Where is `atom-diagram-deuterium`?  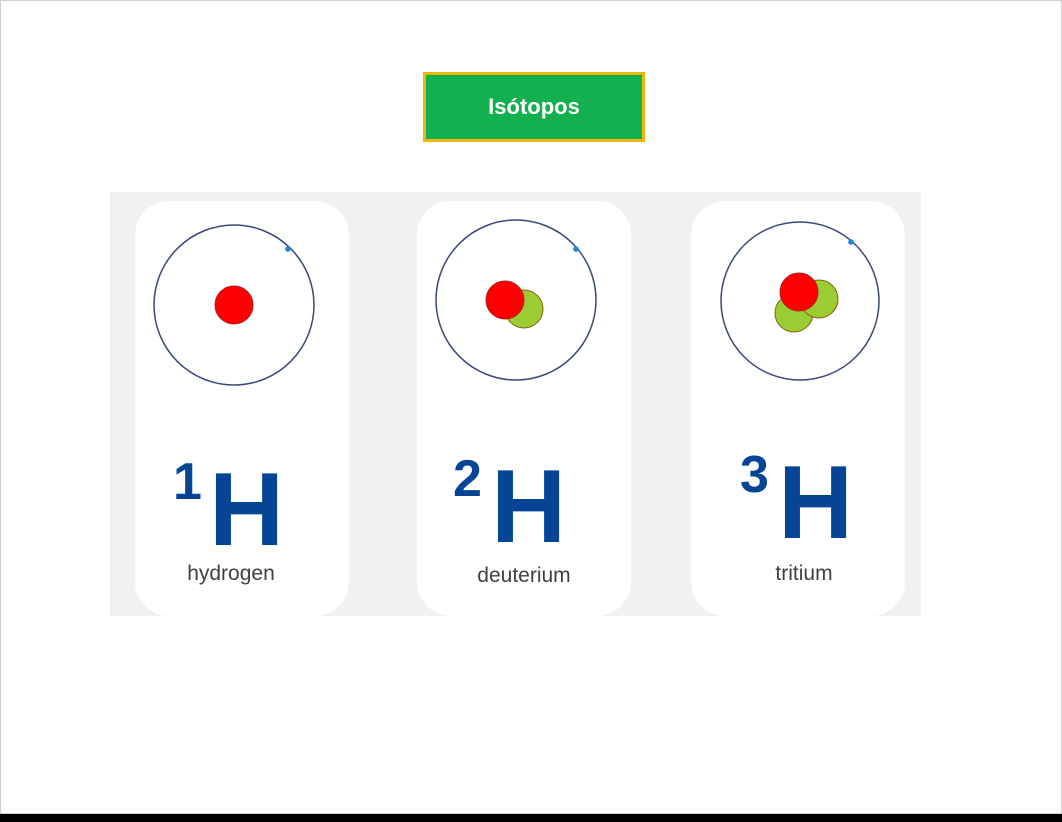
atom-diagram-deuterium is located at coordinates (516, 300).